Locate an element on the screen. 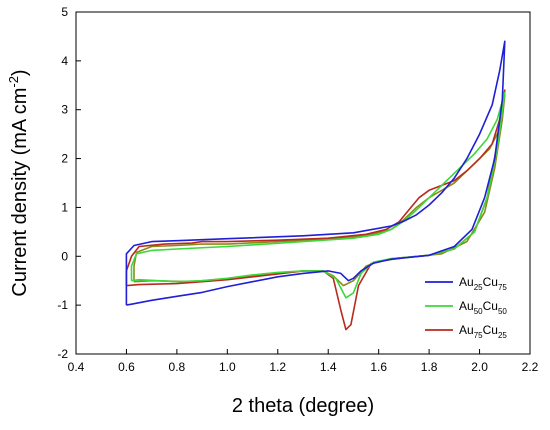 The height and width of the screenshot is (430, 550). x-axis-title: 2 theta (degree) is located at coordinates (303, 406).